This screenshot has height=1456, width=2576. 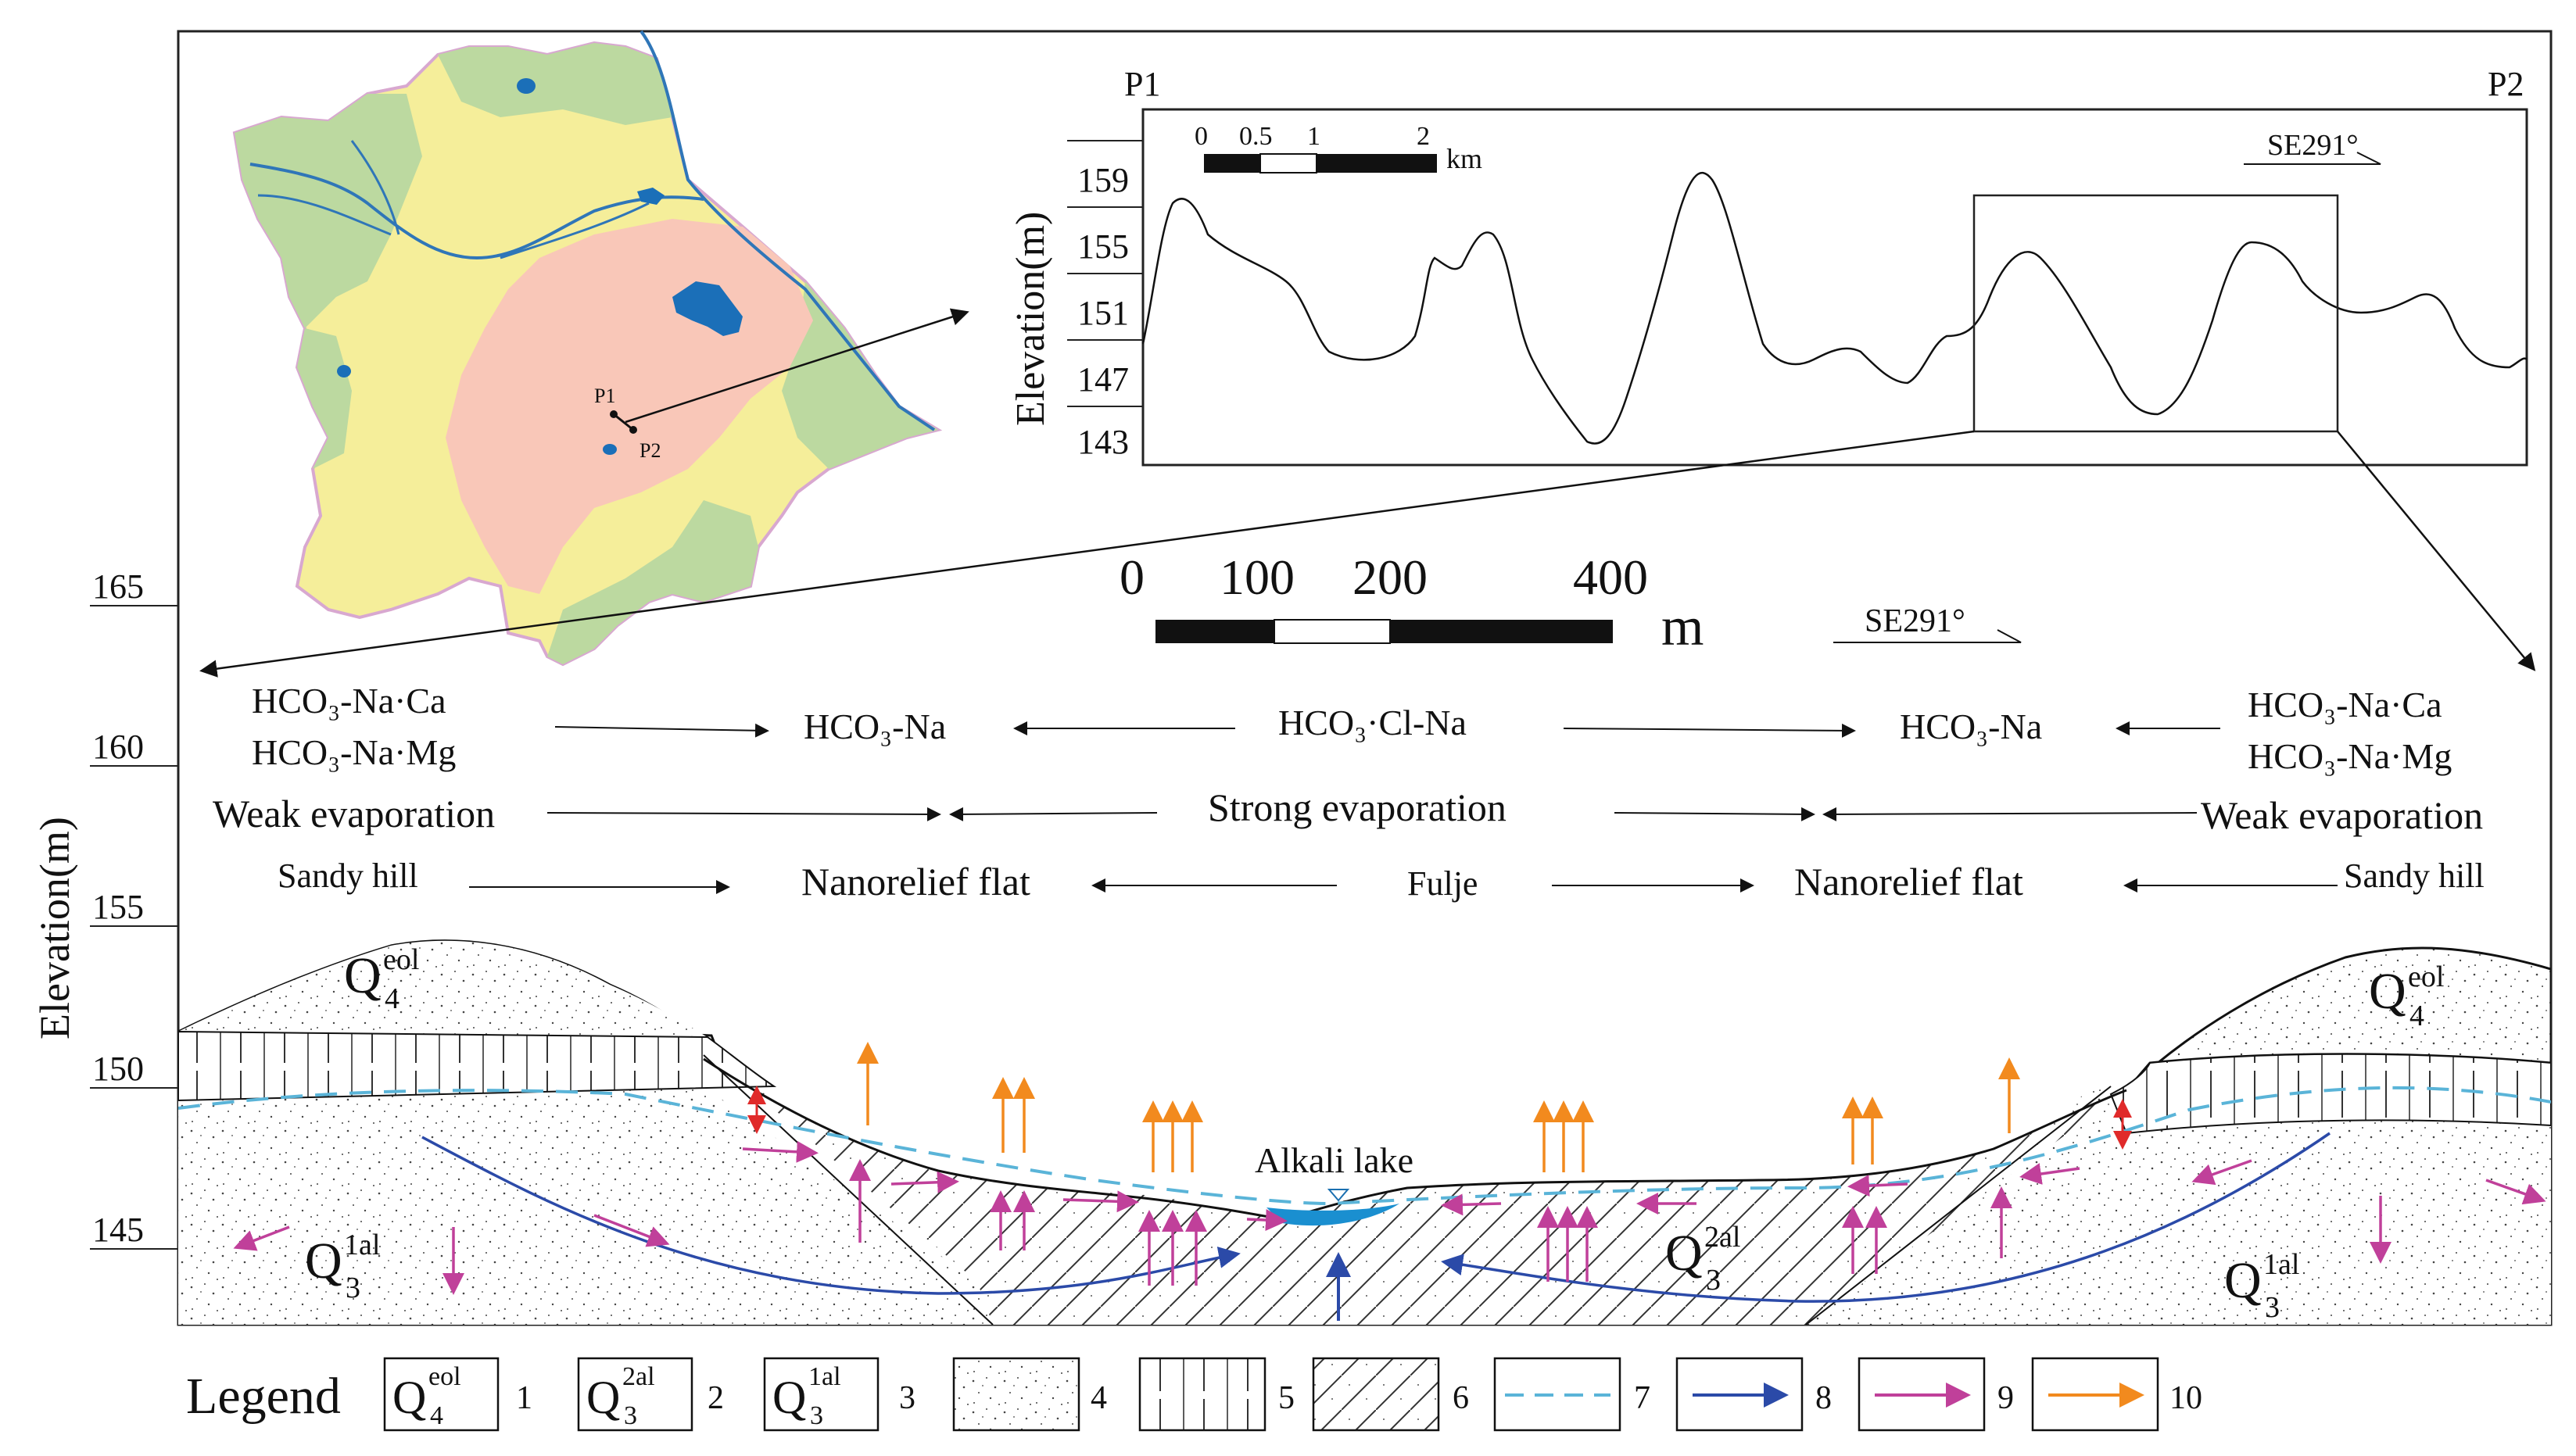 I want to click on section-tick-155: 155, so click(x=118, y=907).